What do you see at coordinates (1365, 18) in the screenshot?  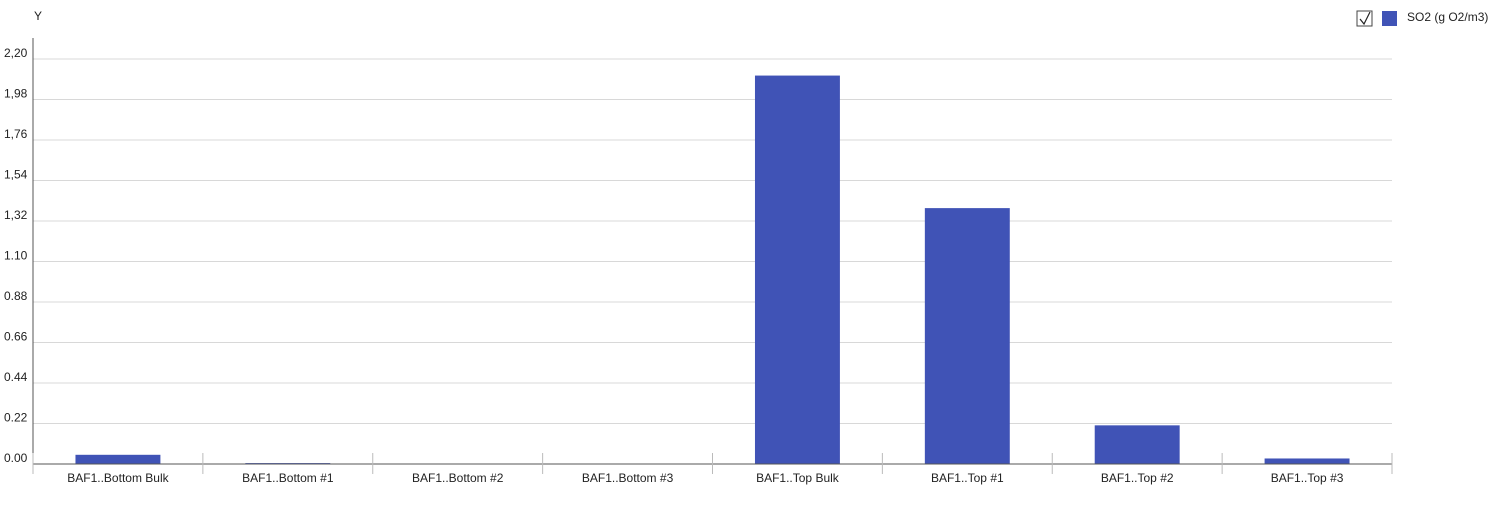 I see `checkmark` at bounding box center [1365, 18].